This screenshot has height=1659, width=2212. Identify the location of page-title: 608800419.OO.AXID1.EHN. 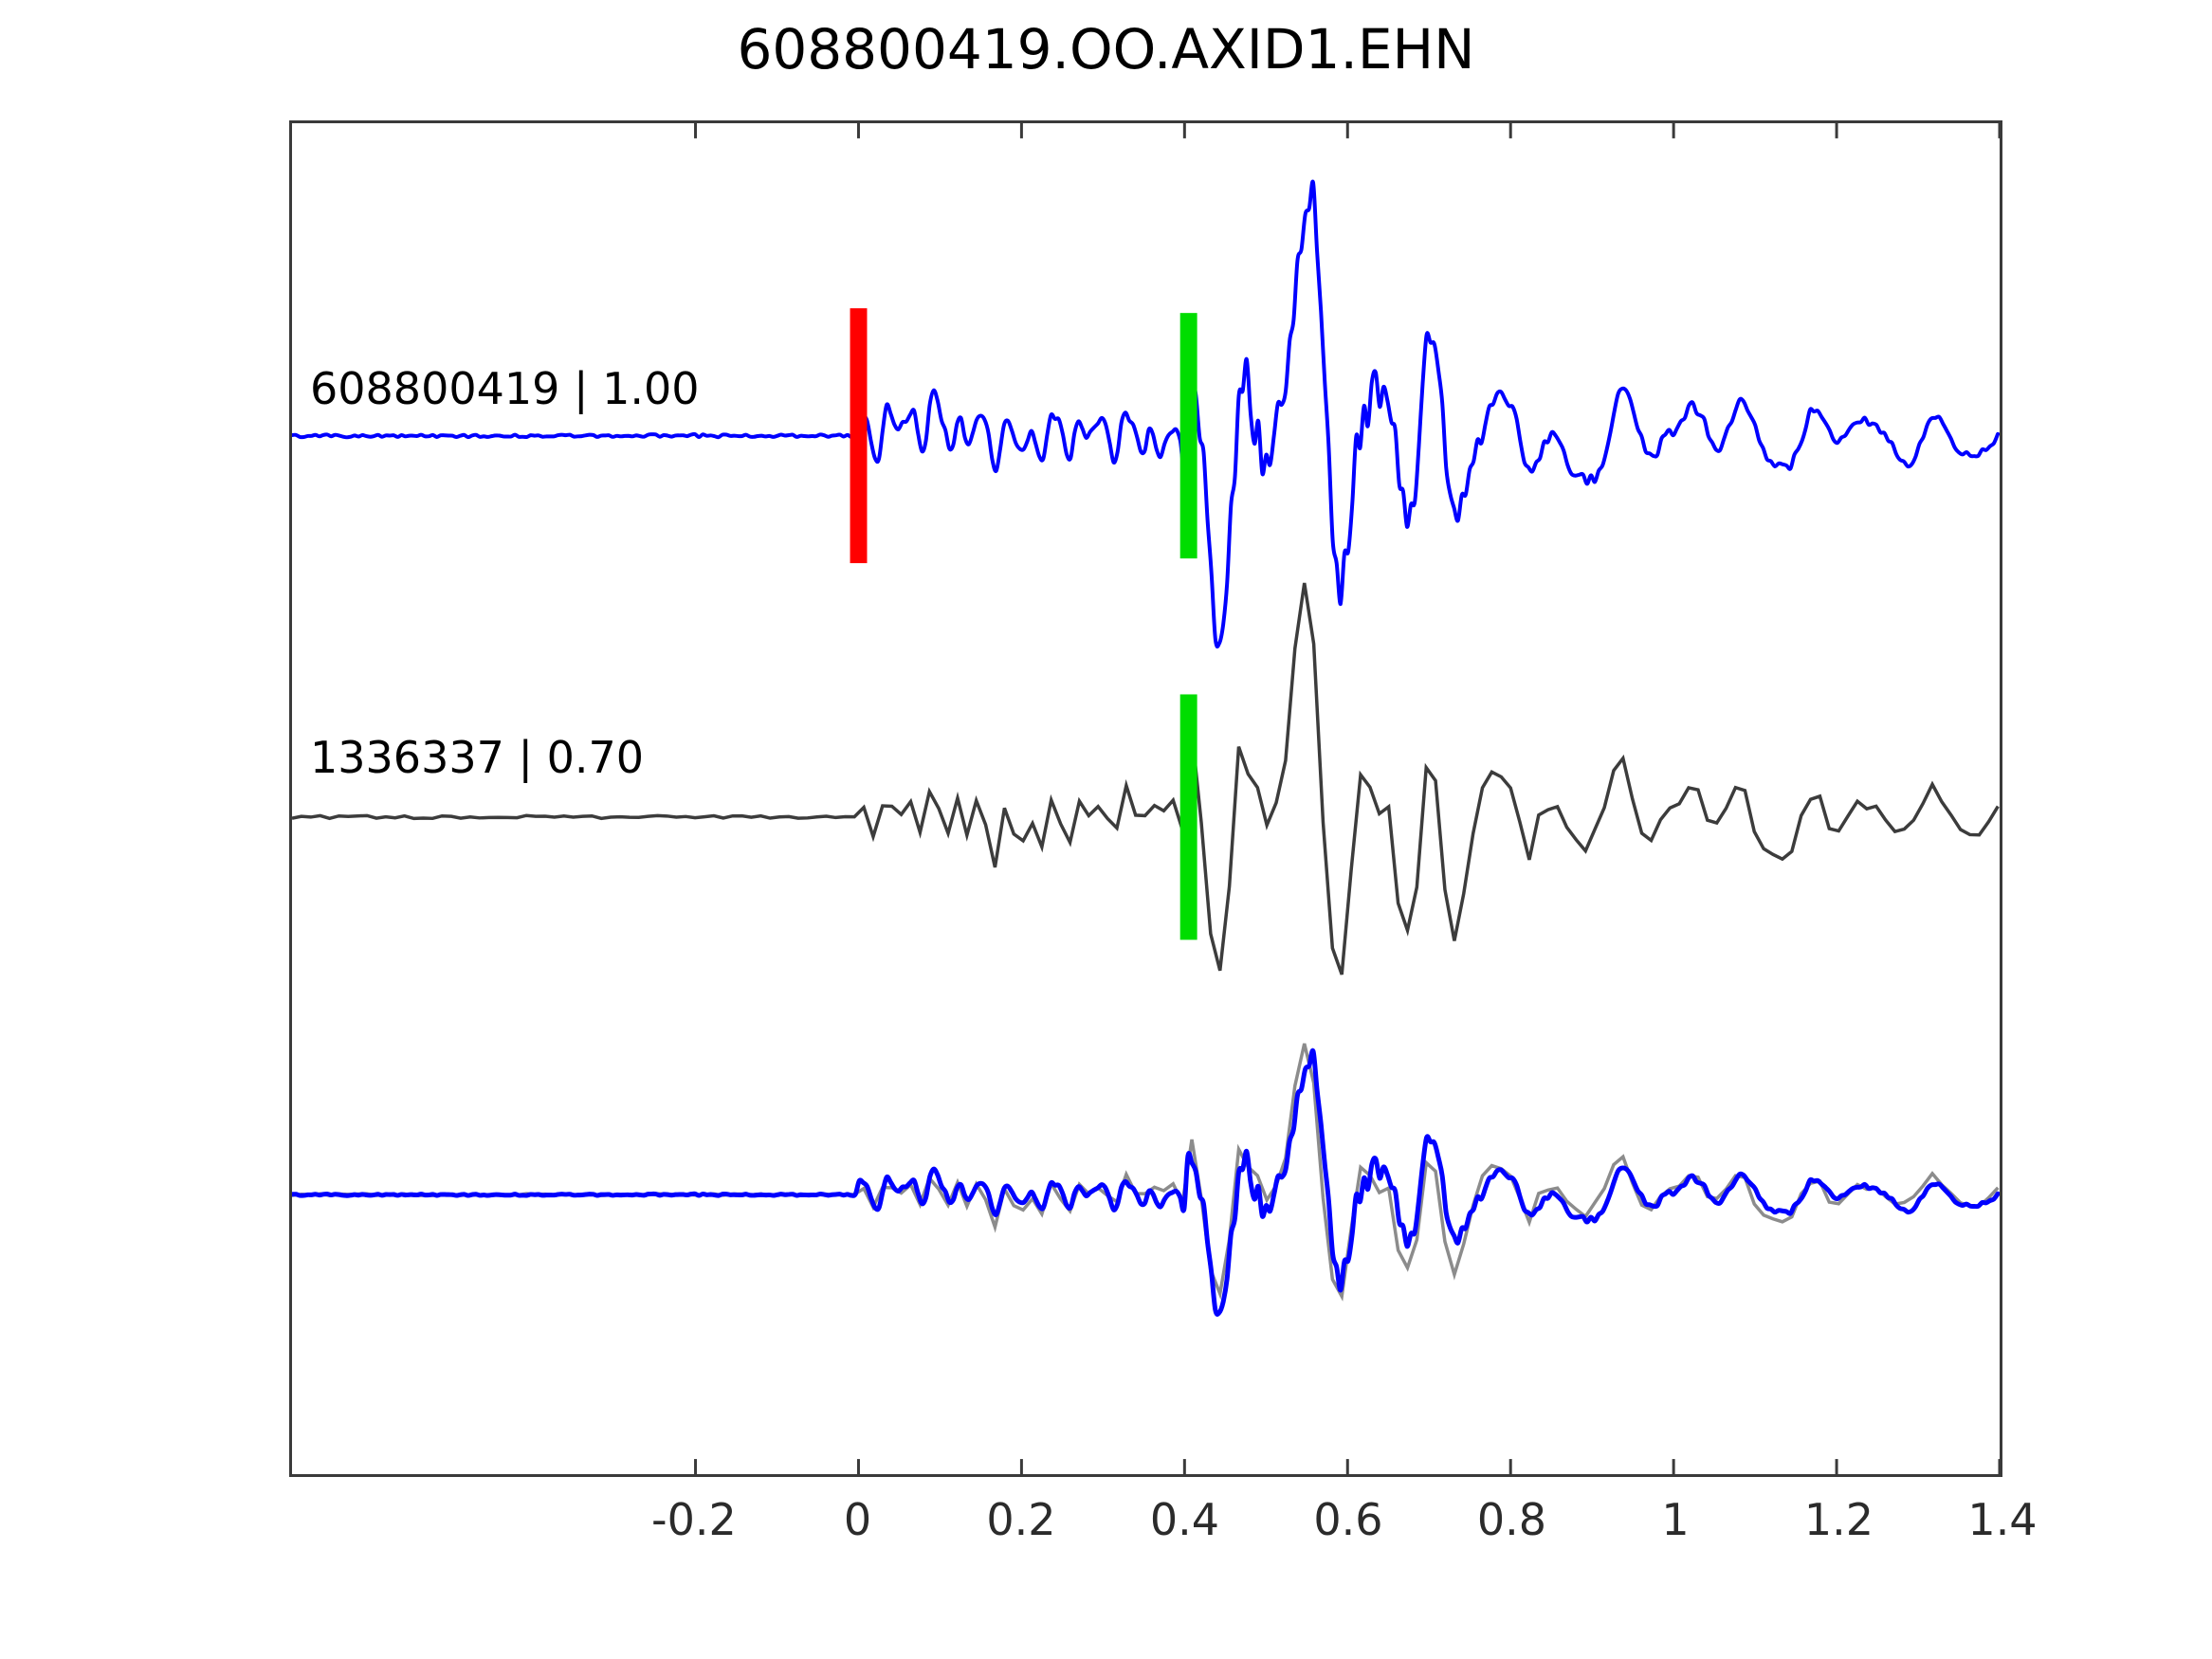
(1106, 49).